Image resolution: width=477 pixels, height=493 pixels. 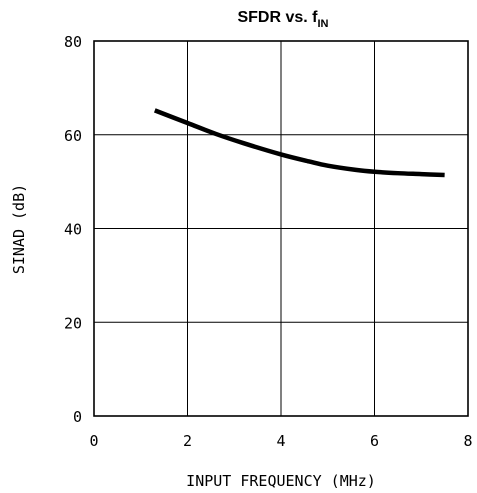 I want to click on y-tick-label: 60, so click(x=73, y=136).